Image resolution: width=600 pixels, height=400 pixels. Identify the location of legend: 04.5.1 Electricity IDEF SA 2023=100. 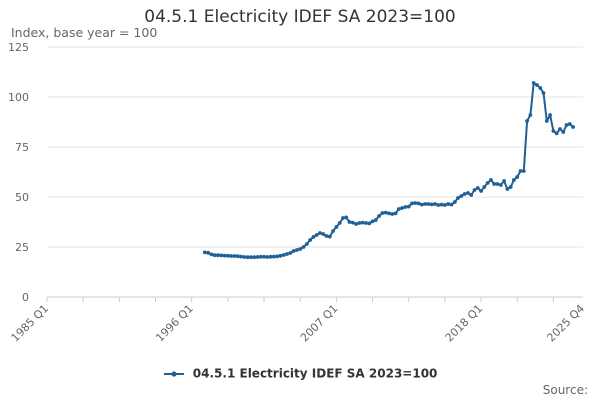
(300, 373).